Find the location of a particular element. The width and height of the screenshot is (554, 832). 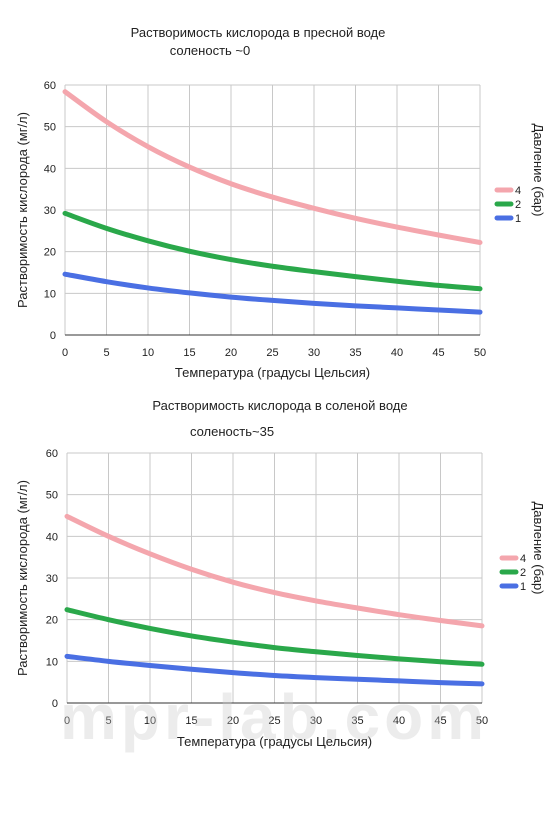

chart-title: Растворимость кислорода в пресной воде is located at coordinates (258, 32).